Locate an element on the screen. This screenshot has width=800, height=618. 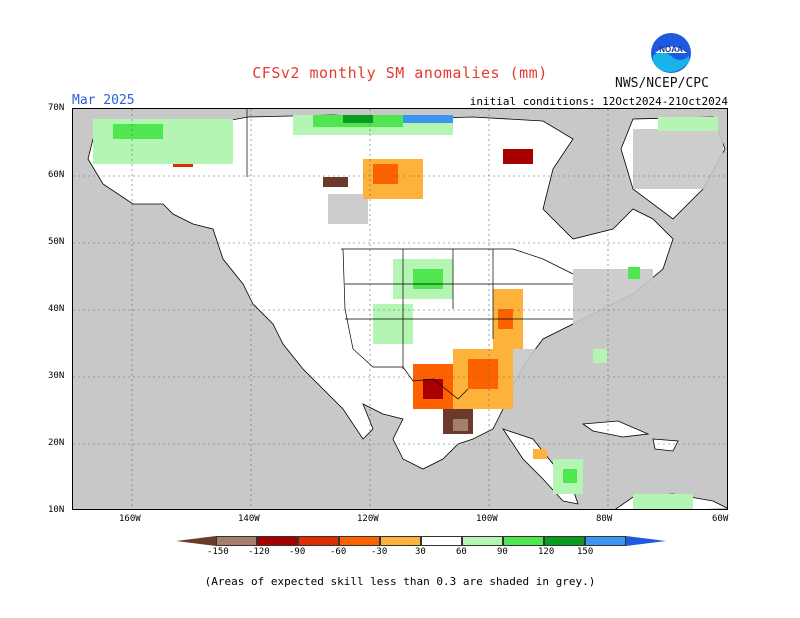
legend-arrow-left is located at coordinates (196, 541).